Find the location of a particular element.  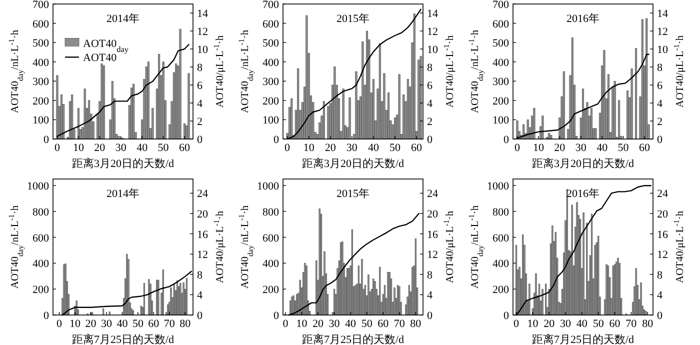

legend-label: AOT40$_{day}$ is located at coordinates (106, 46).